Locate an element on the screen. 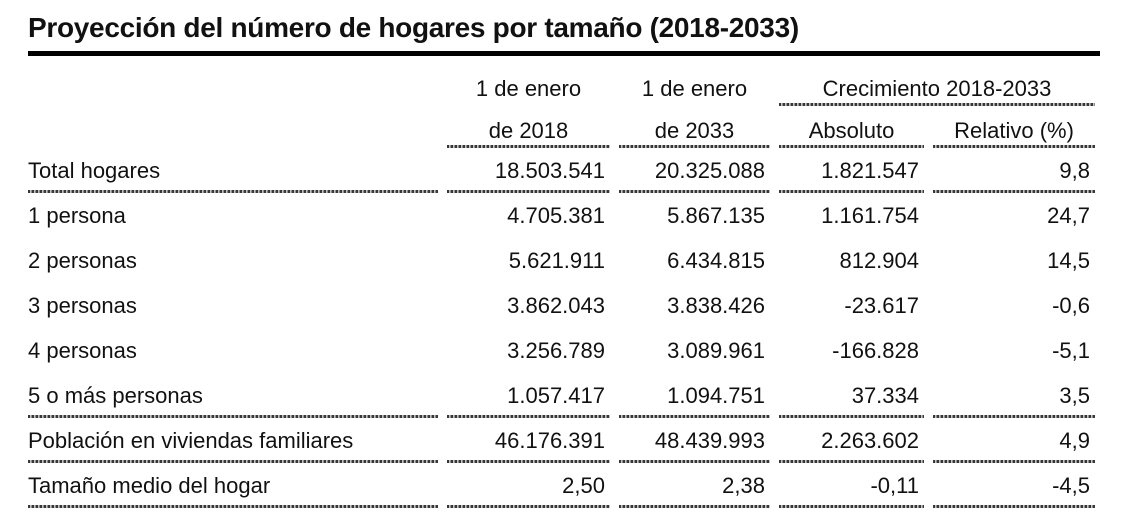 Image resolution: width=1139 pixels, height=527 pixels. value-2018: 1.057.417 is located at coordinates (528, 395).